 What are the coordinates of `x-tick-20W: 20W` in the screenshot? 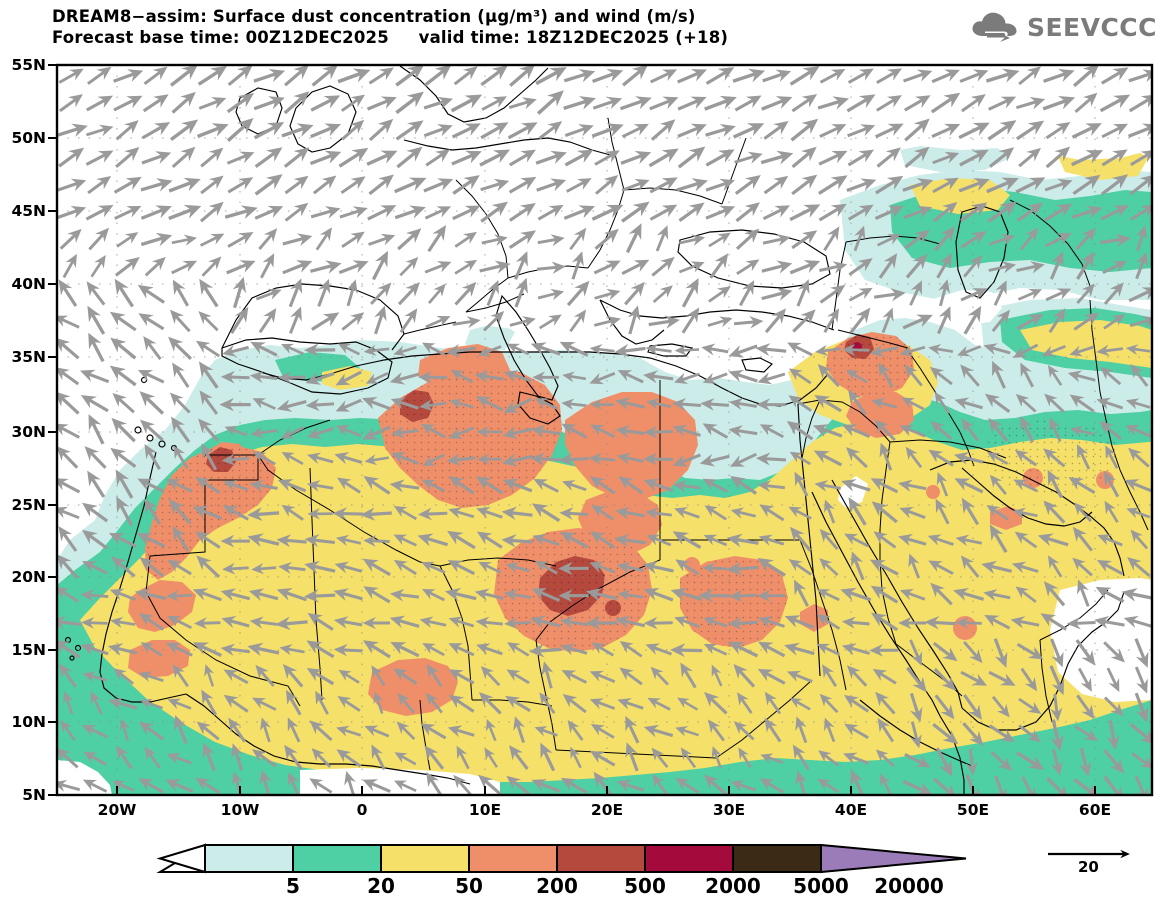 It's located at (117, 810).